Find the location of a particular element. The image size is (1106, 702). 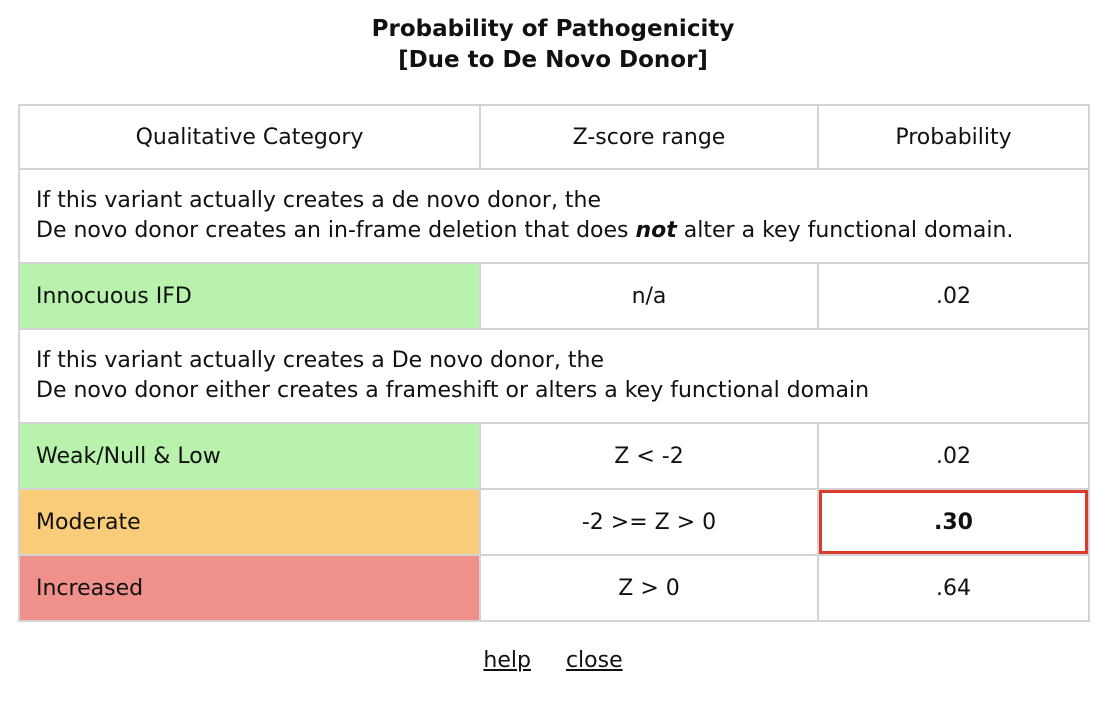

table-row: Weak/Null & Low Z < -2 .02 is located at coordinates (554, 456).